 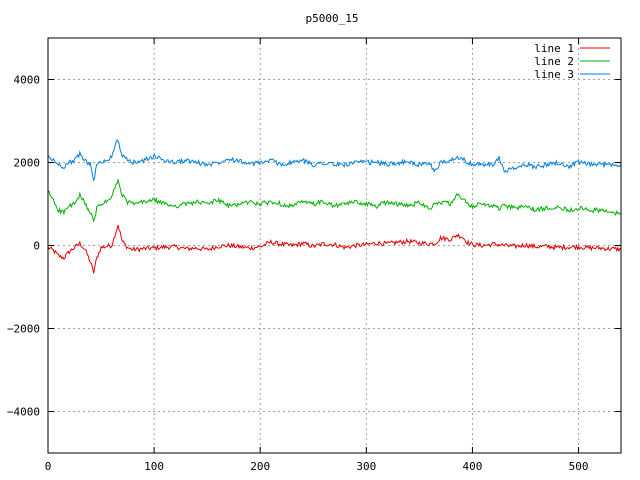 I want to click on y-tick-label: −4000, so click(x=23, y=412).